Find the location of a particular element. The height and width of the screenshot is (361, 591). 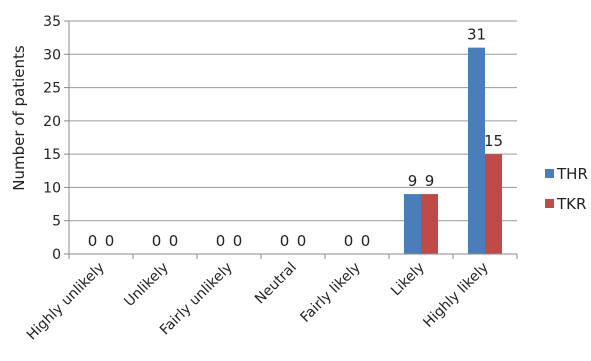

y-tick-label: 5 is located at coordinates (56, 222).